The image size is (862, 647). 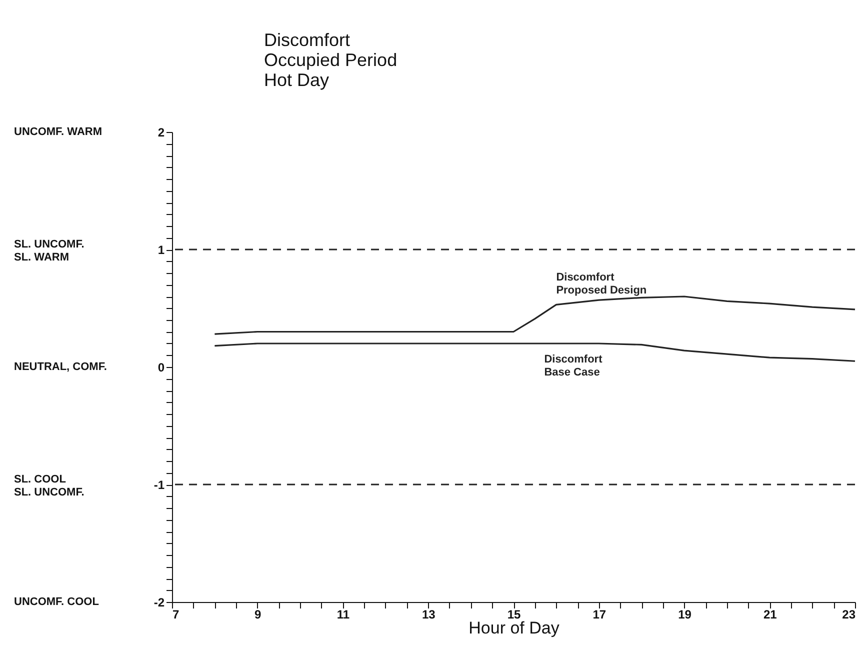 I want to click on y-tick-label: 1, so click(x=161, y=250).